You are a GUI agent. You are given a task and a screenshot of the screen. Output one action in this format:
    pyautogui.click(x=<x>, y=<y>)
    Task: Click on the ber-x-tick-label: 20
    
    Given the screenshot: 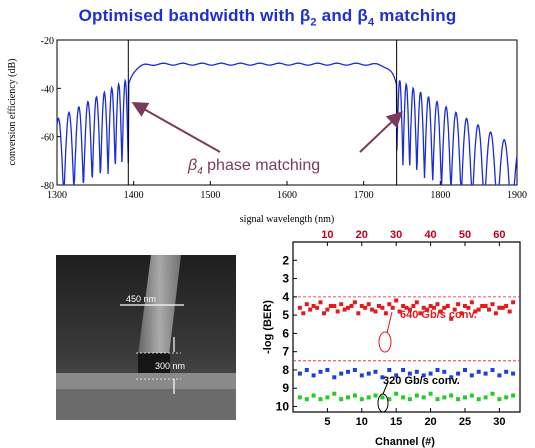 What is the action you would take?
    pyautogui.click(x=430, y=422)
    